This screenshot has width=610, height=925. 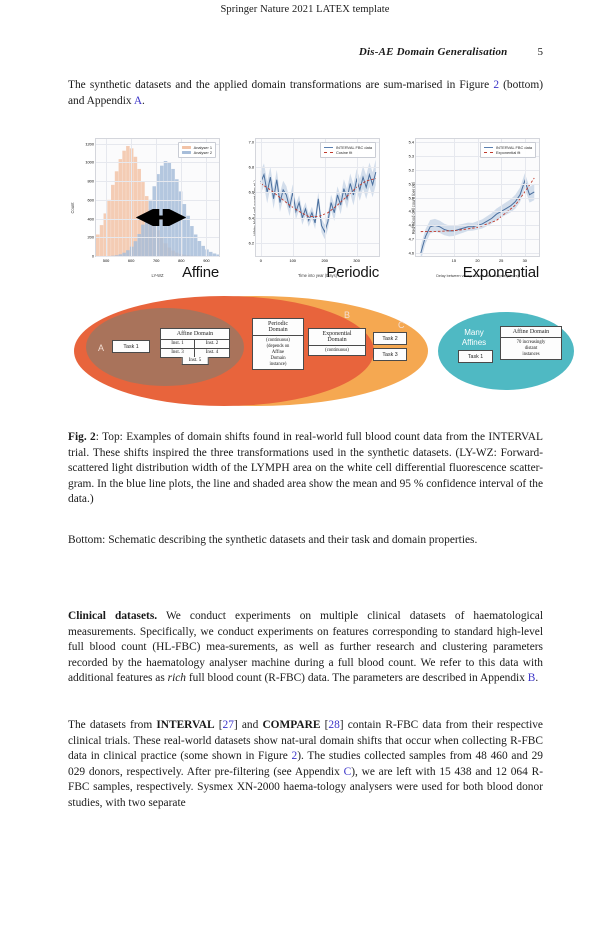 What do you see at coordinates (106, 260) in the screenshot?
I see `x-tick-label: 500` at bounding box center [106, 260].